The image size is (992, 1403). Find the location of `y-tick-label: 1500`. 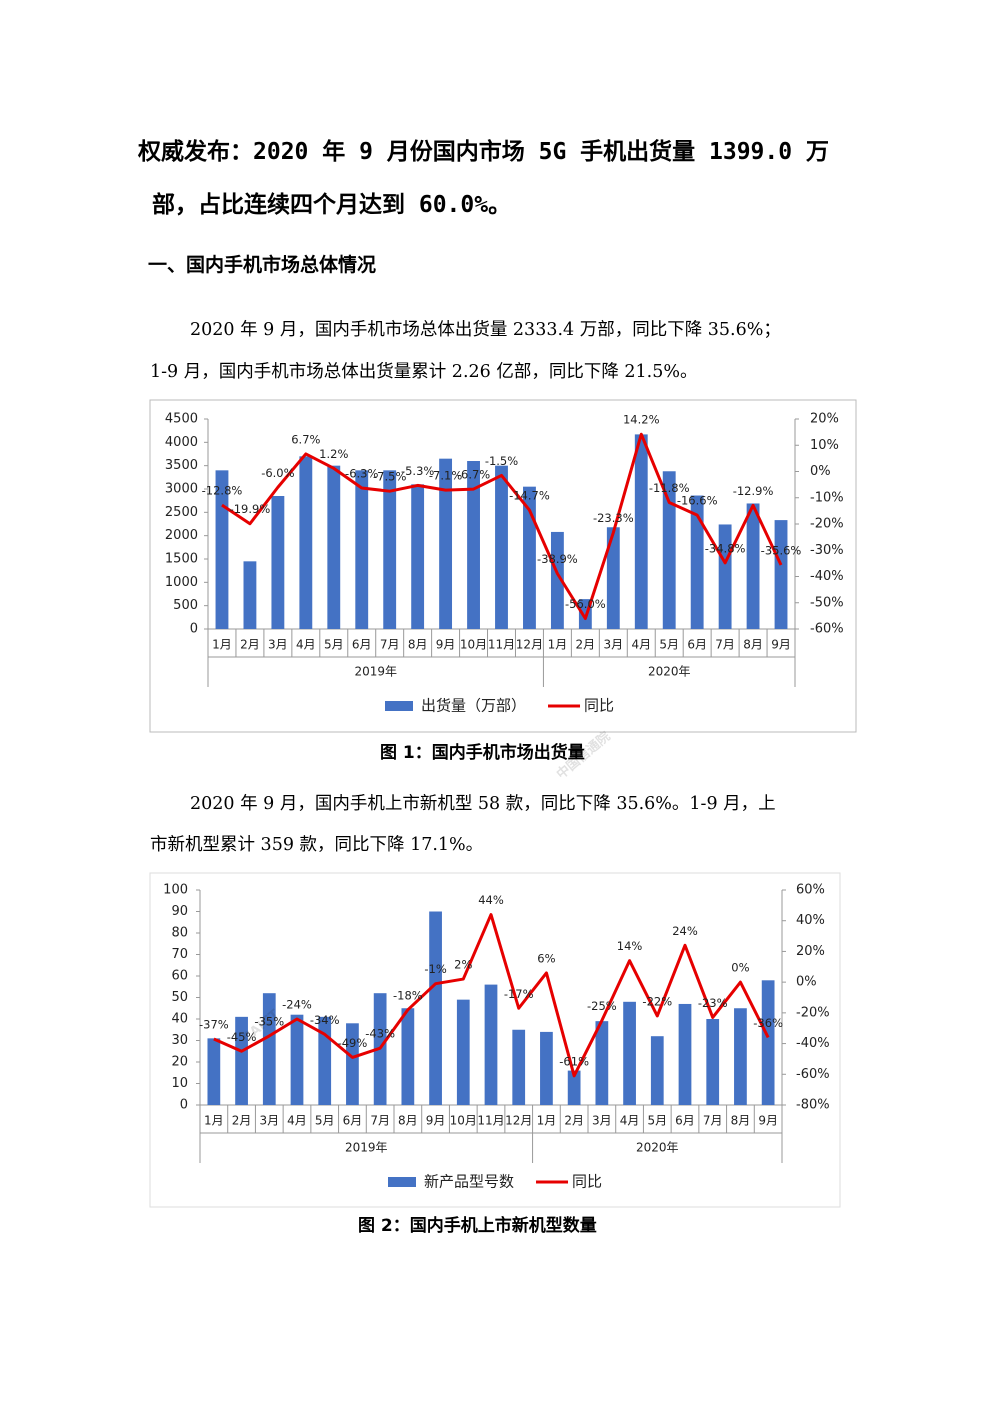

y-tick-label: 1500 is located at coordinates (181, 559).